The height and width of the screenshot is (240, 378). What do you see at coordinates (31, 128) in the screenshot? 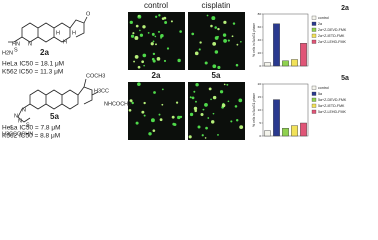
I see `ic50: HeLa IC50 = 7.8 μM` at bounding box center [31, 128].